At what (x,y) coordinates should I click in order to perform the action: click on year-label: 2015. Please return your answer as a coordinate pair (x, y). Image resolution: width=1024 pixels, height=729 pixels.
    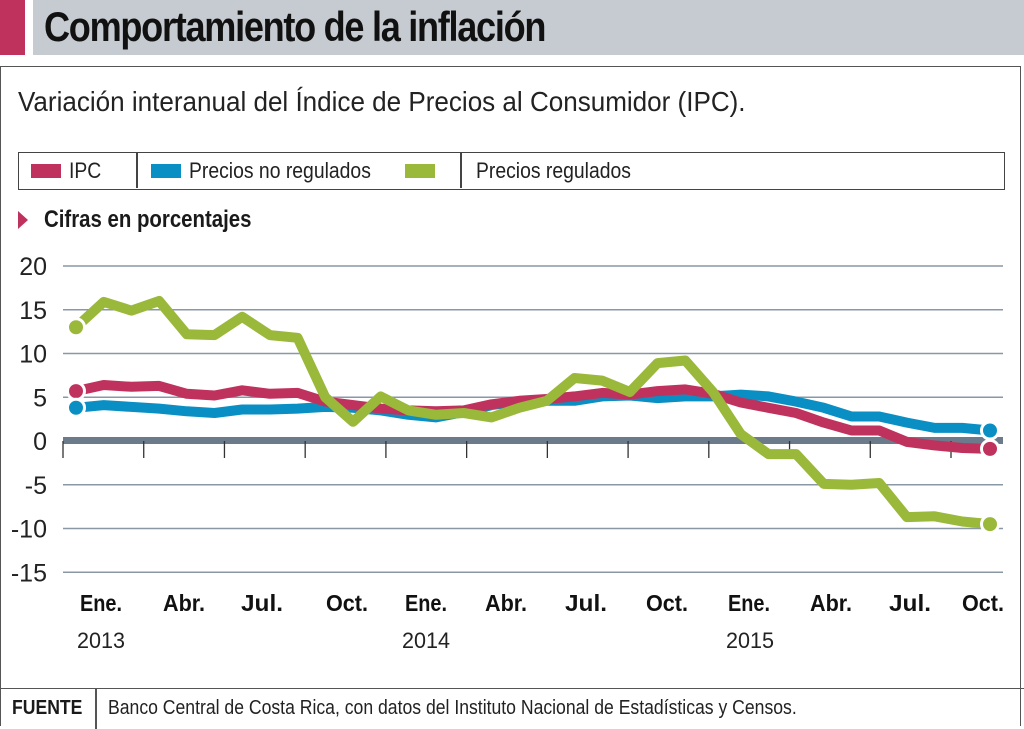
    Looking at the image, I should click on (750, 640).